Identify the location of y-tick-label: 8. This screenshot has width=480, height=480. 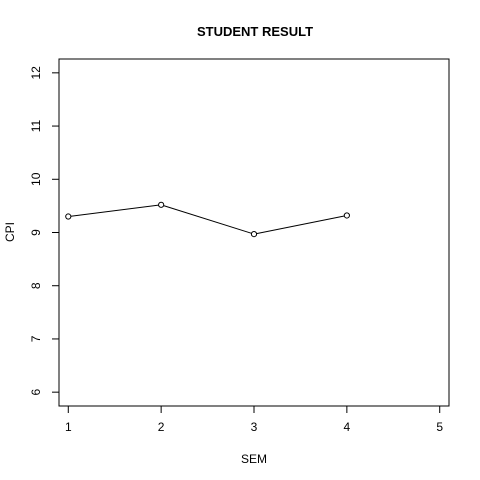
(36, 285).